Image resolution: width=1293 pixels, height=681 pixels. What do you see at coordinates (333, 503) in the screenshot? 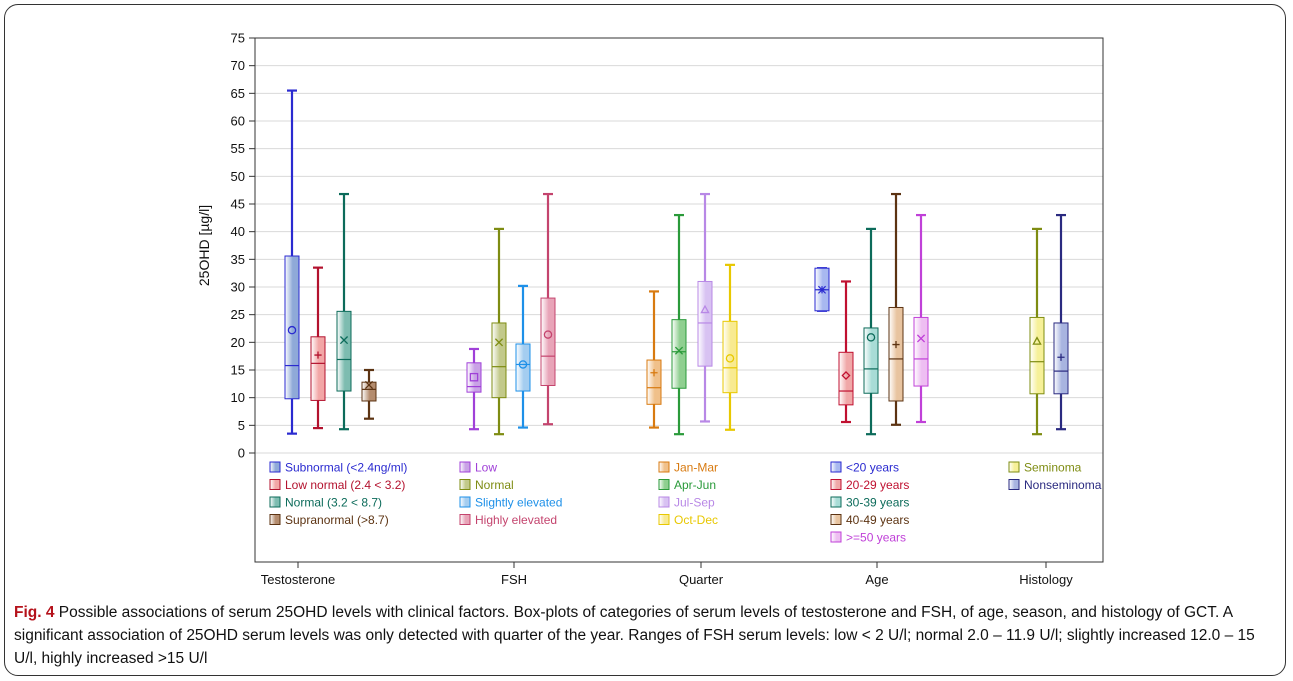
I see `legend-label: Normal (3.2 < 8.7)` at bounding box center [333, 503].